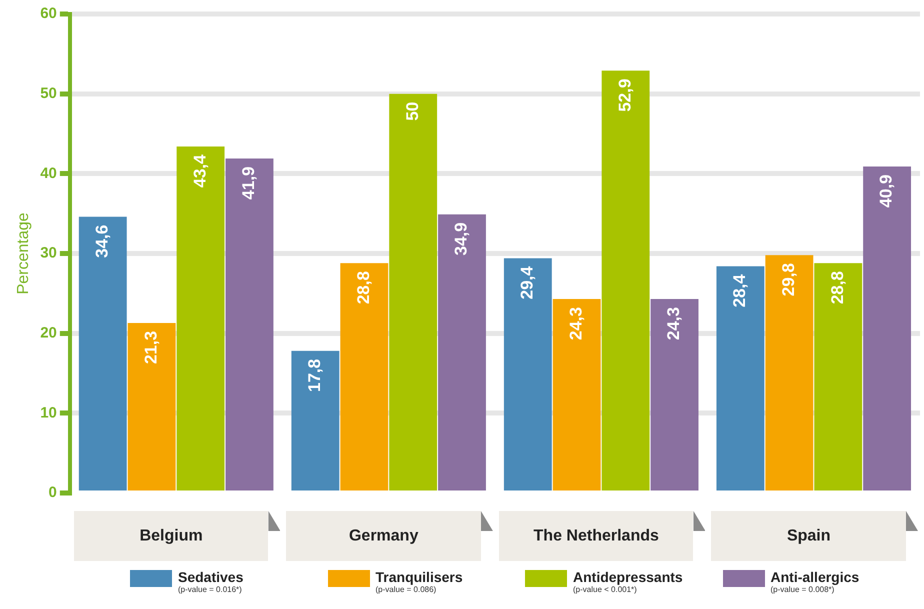 This screenshot has width=924, height=609. Describe the element at coordinates (23, 253) in the screenshot. I see `y-axis-title: Percentage` at that location.